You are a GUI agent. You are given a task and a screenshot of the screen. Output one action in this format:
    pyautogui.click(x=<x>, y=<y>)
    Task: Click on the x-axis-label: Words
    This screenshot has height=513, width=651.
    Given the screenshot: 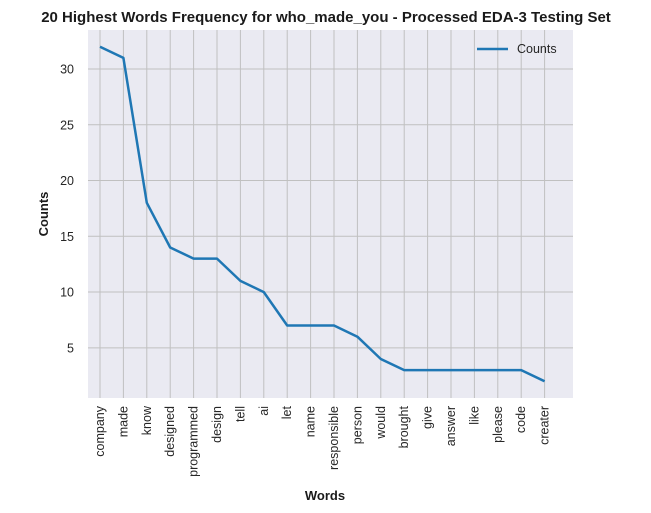 What is the action you would take?
    pyautogui.click(x=325, y=495)
    